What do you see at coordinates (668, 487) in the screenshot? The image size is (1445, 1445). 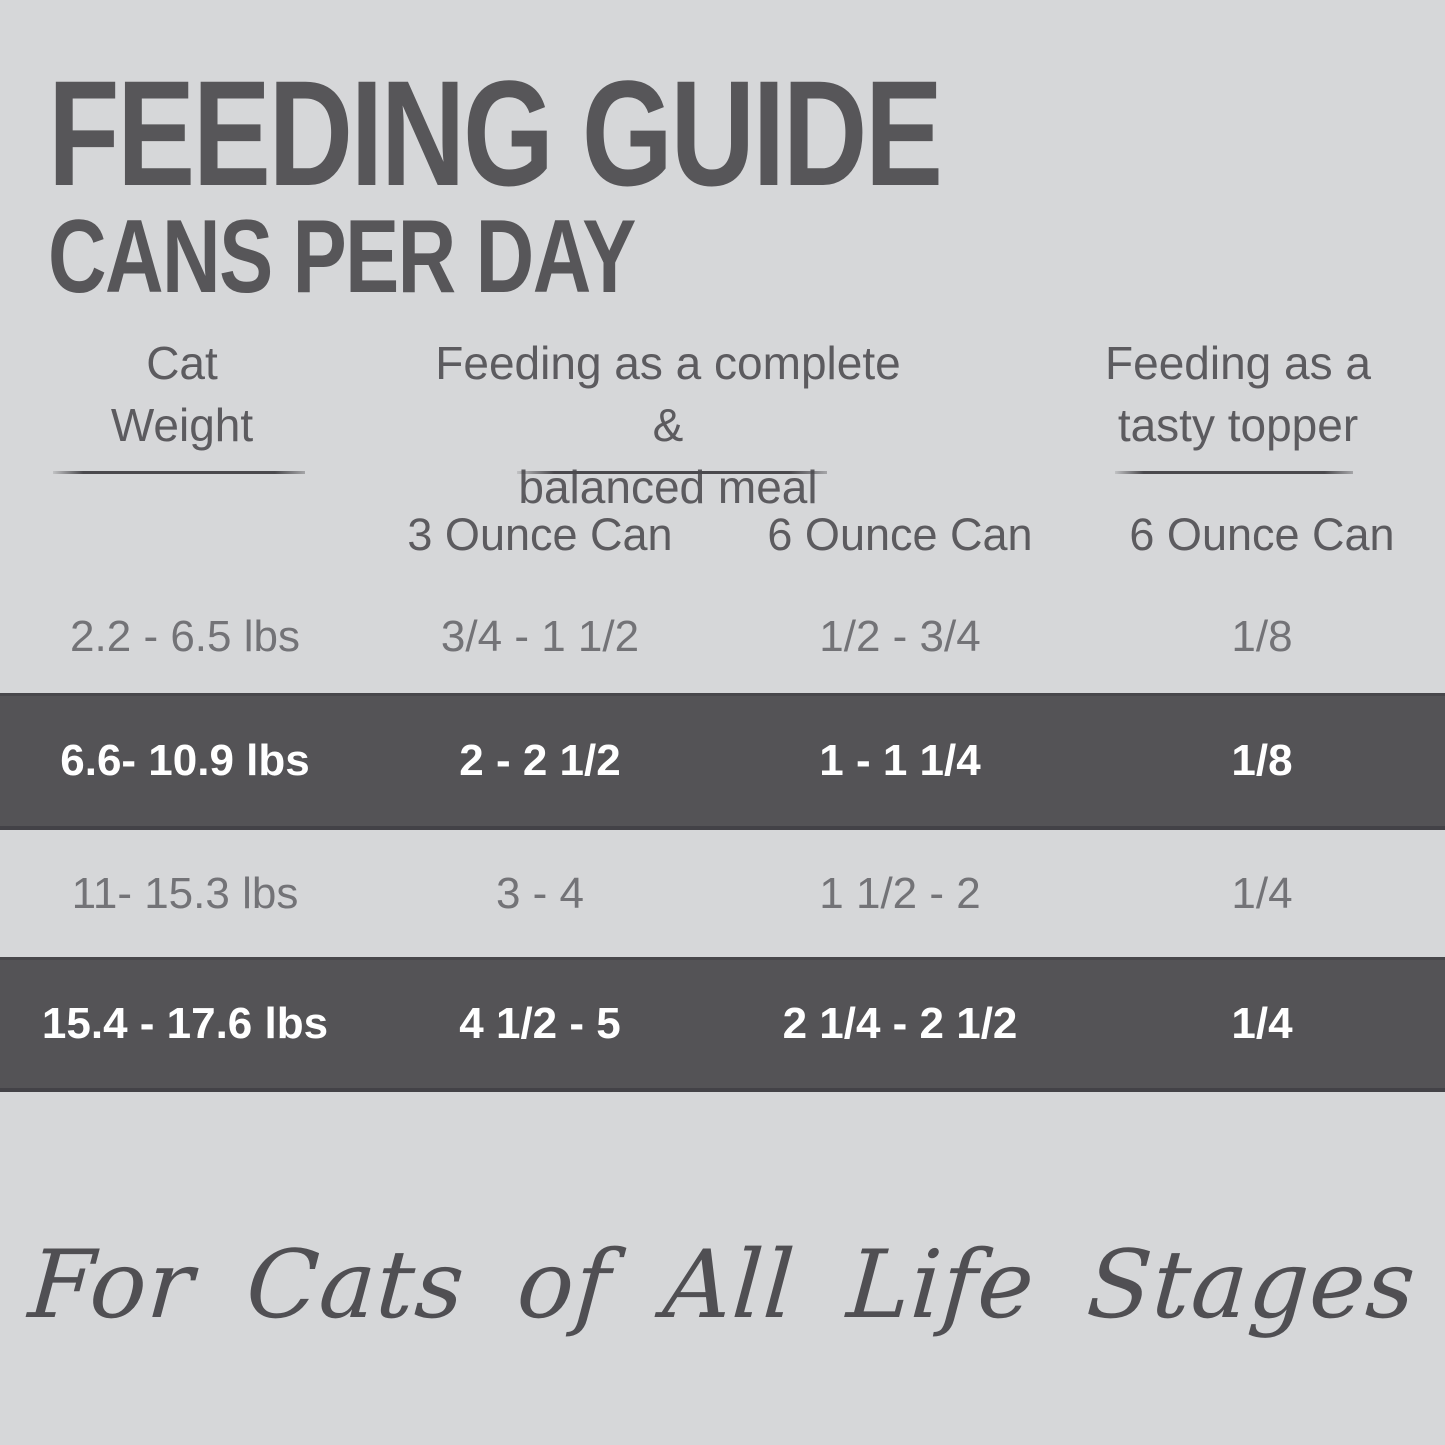 I see `column-group-header-line2: balanced meal` at bounding box center [668, 487].